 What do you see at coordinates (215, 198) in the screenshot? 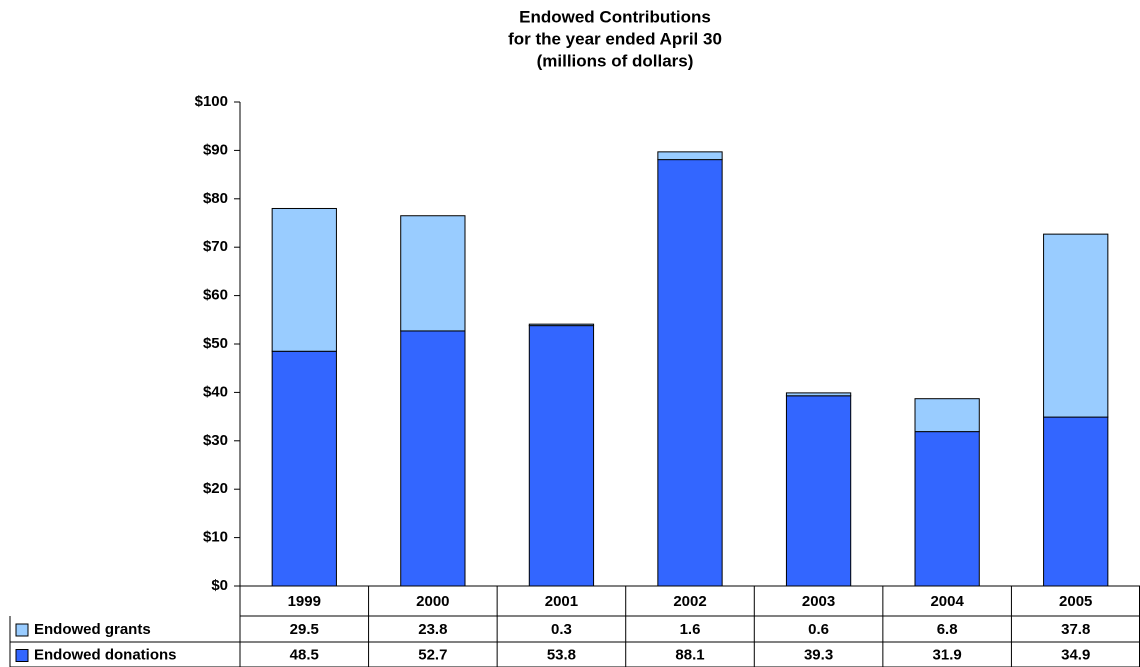
I see `y-tick-label: $80` at bounding box center [215, 198].